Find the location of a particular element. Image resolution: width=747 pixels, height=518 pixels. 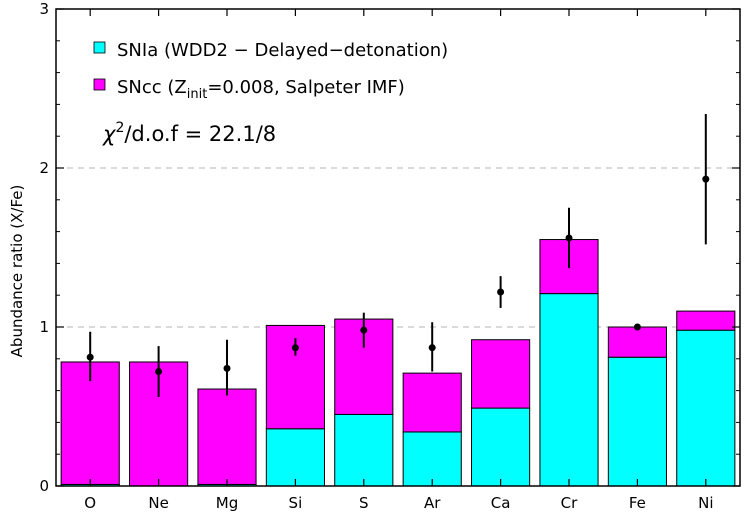

x-tick-label-ne: Ne is located at coordinates (158, 503).